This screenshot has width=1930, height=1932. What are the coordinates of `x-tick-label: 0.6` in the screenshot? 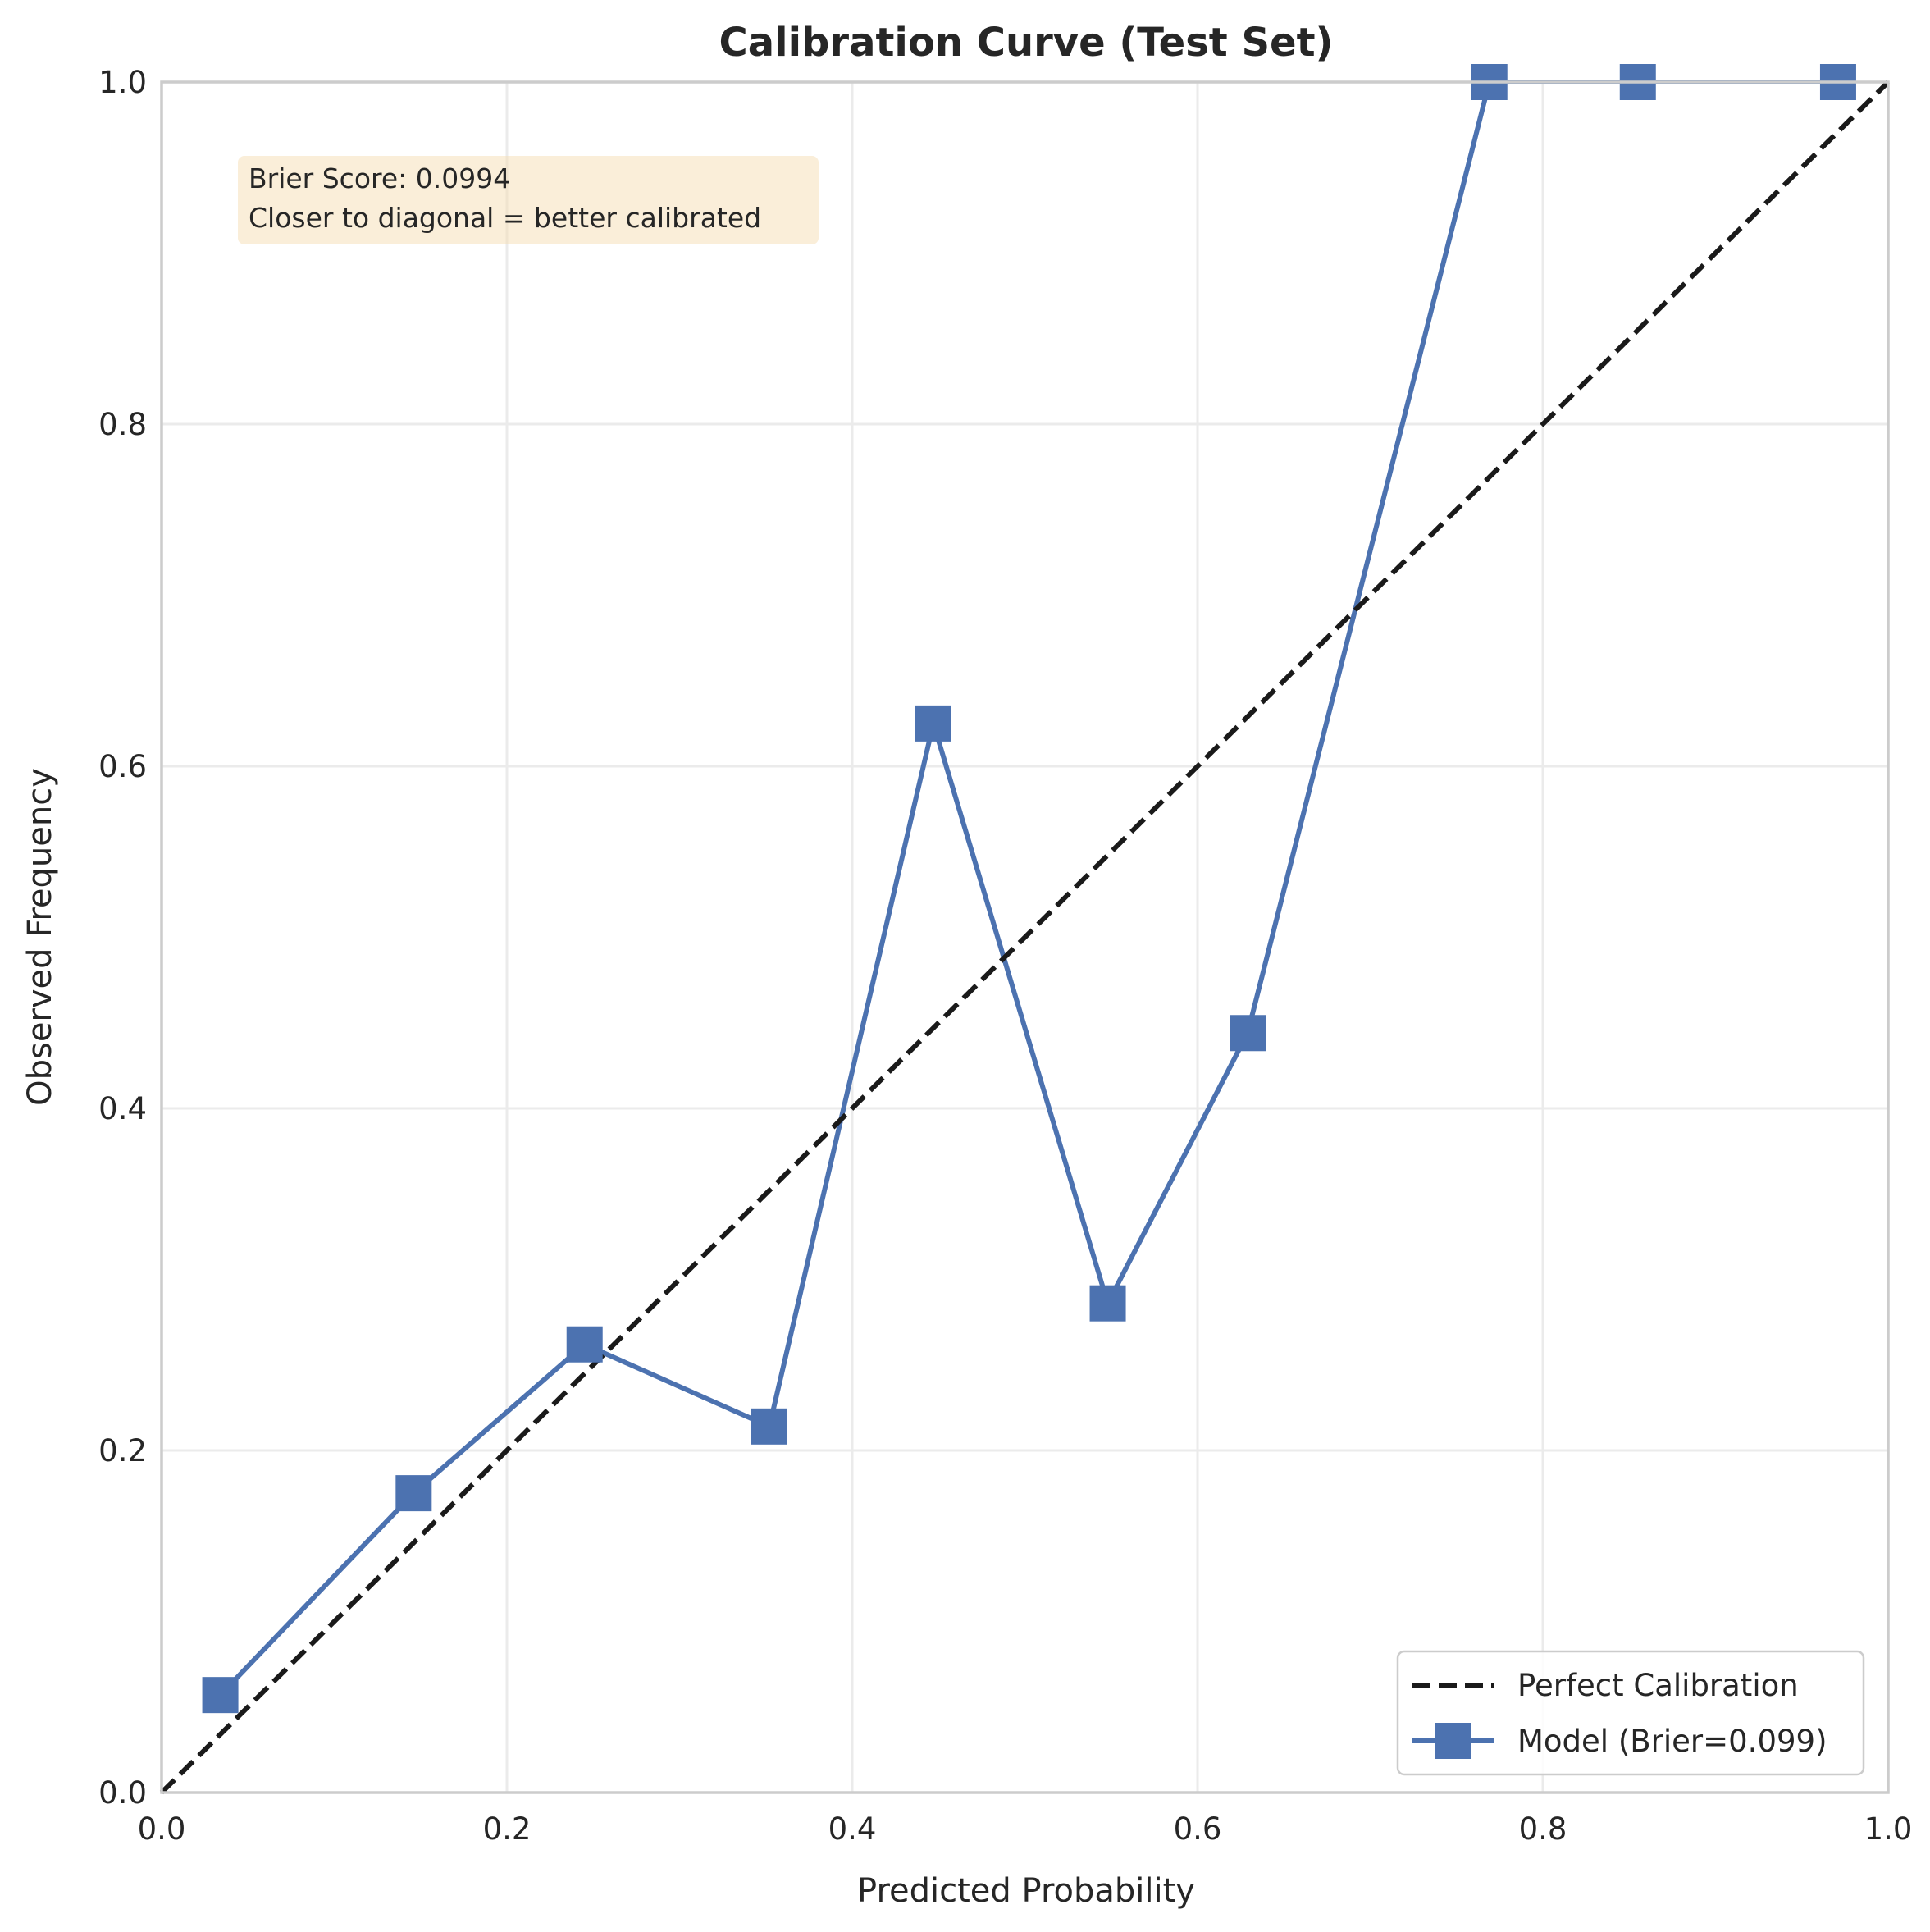 It's located at (1198, 1829).